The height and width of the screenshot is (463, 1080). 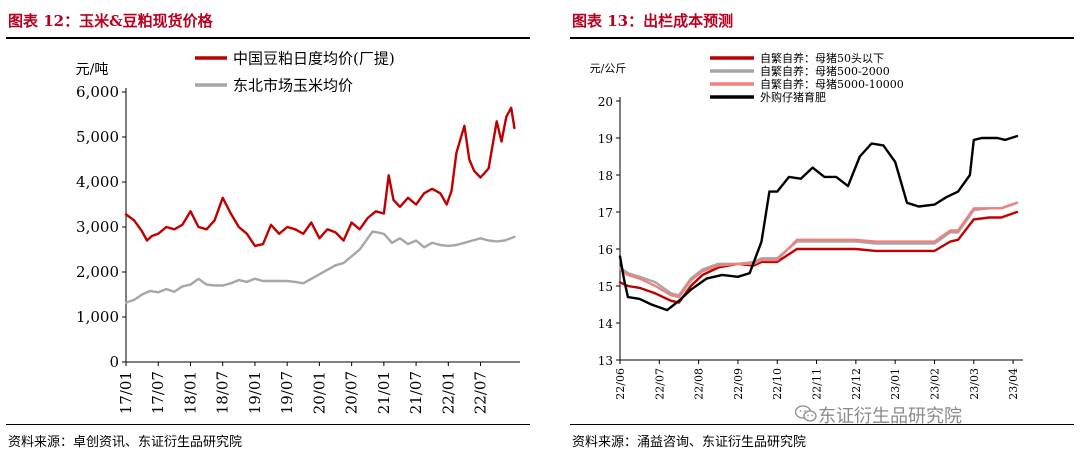 What do you see at coordinates (605, 102) in the screenshot?
I see `y-tick-label: 20` at bounding box center [605, 102].